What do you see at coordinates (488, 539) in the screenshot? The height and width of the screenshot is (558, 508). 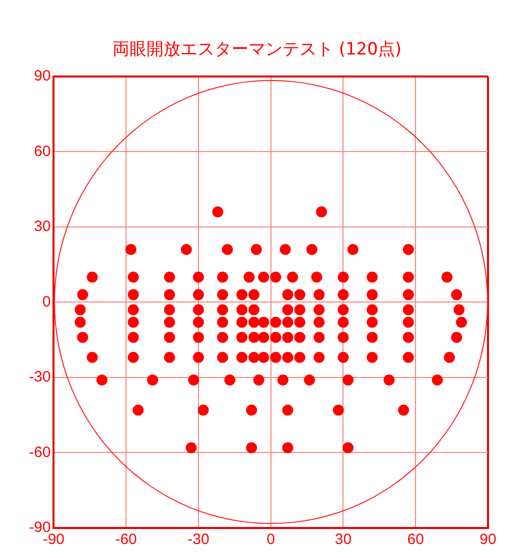 I see `x-tick-label: 90` at bounding box center [488, 539].